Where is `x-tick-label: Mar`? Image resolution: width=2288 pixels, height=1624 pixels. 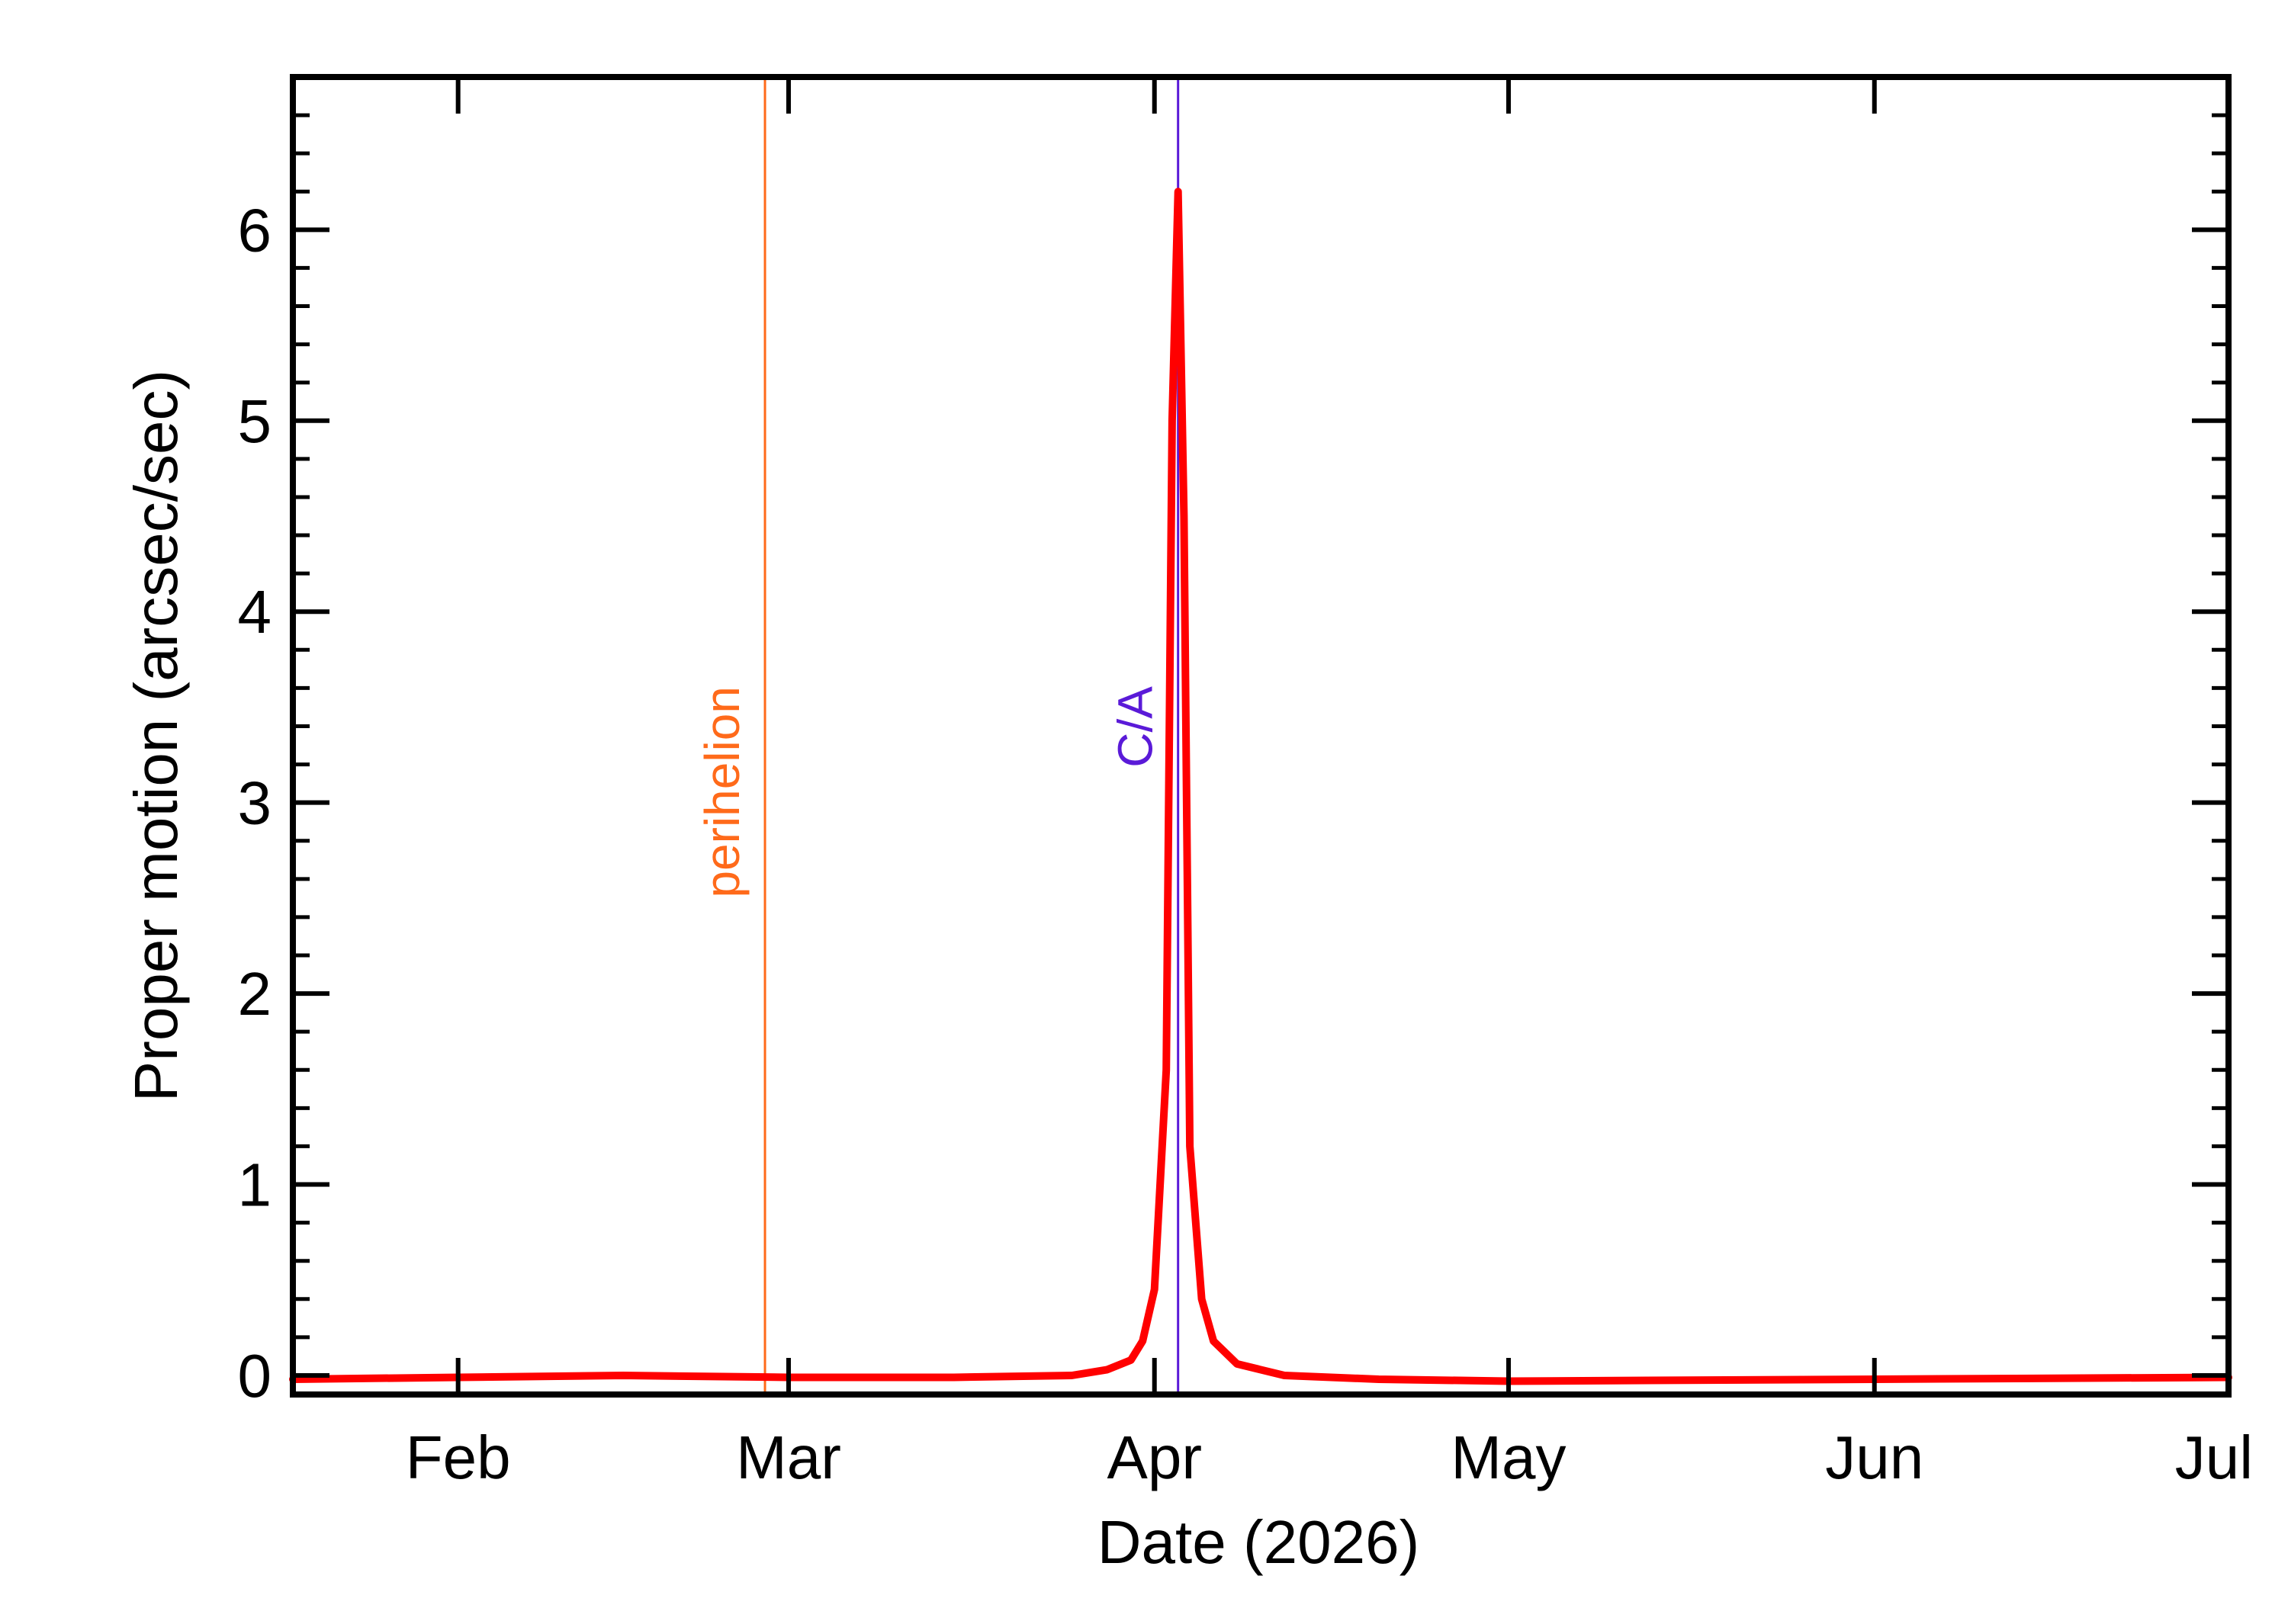
x-tick-label: Mar is located at coordinates (788, 1457).